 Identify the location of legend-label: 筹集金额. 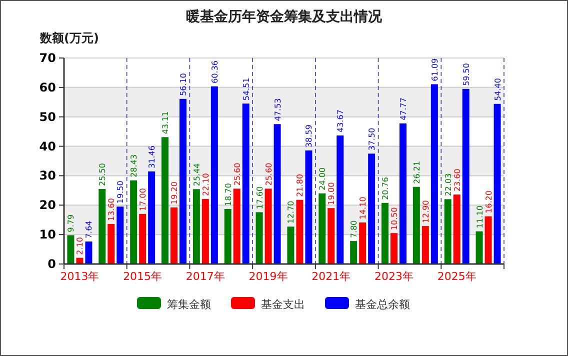
(189, 304).